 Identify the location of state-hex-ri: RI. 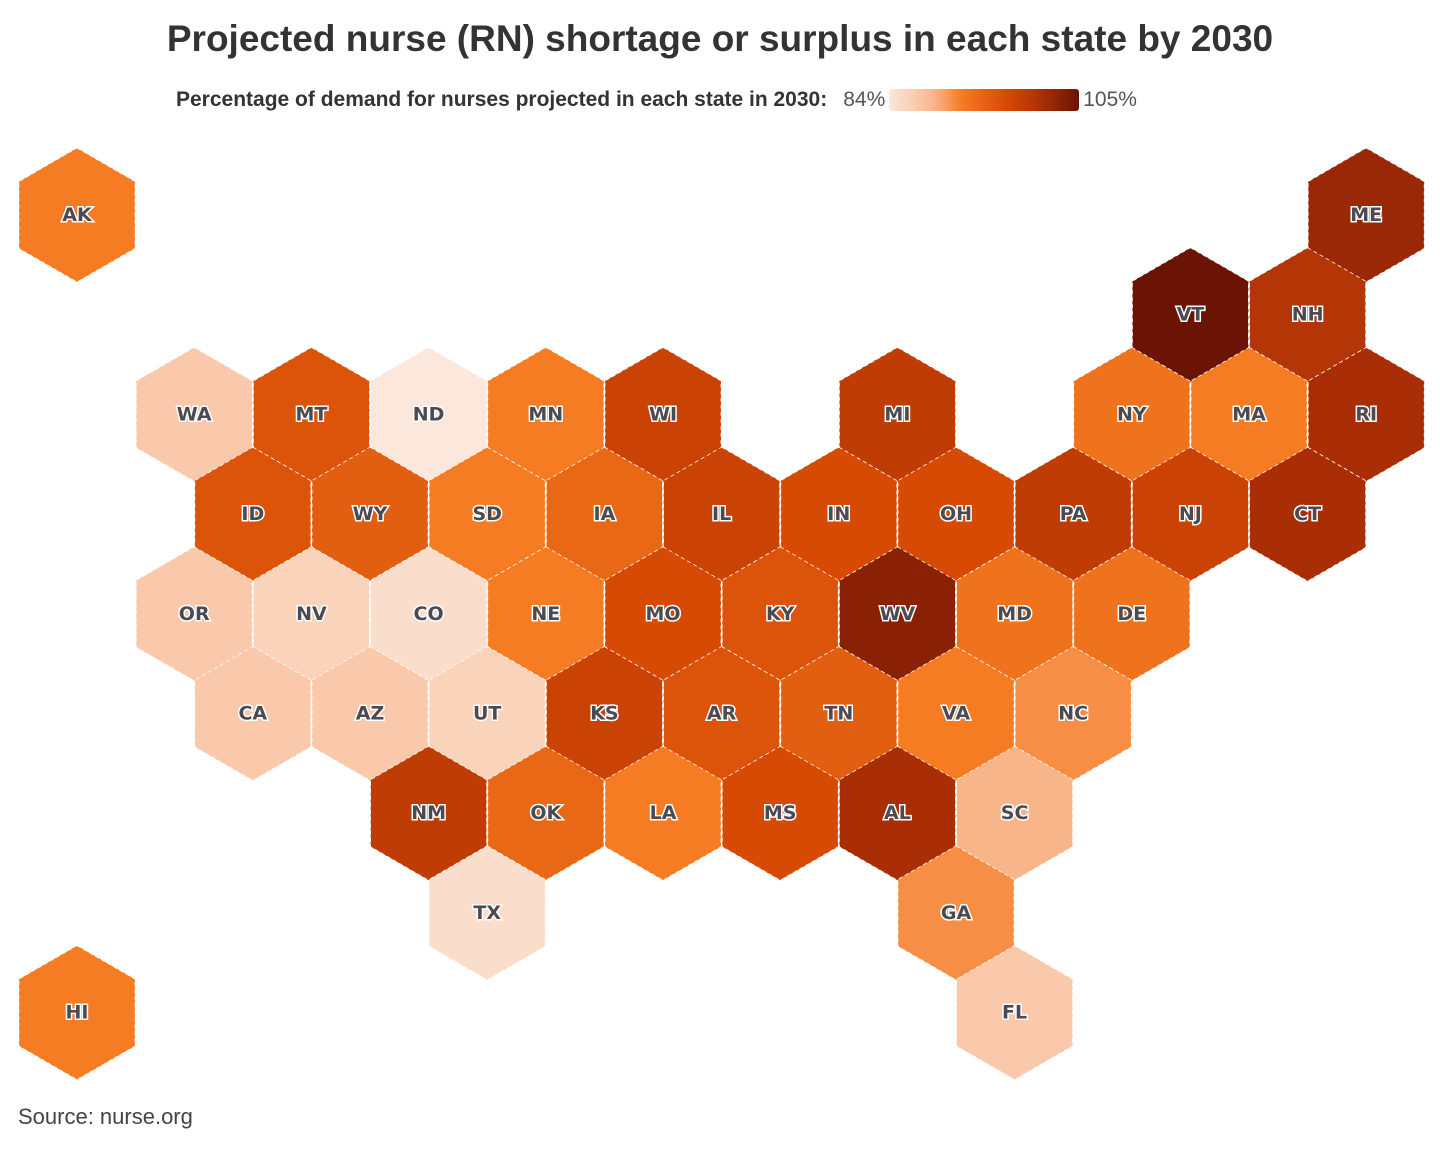
(1366, 414).